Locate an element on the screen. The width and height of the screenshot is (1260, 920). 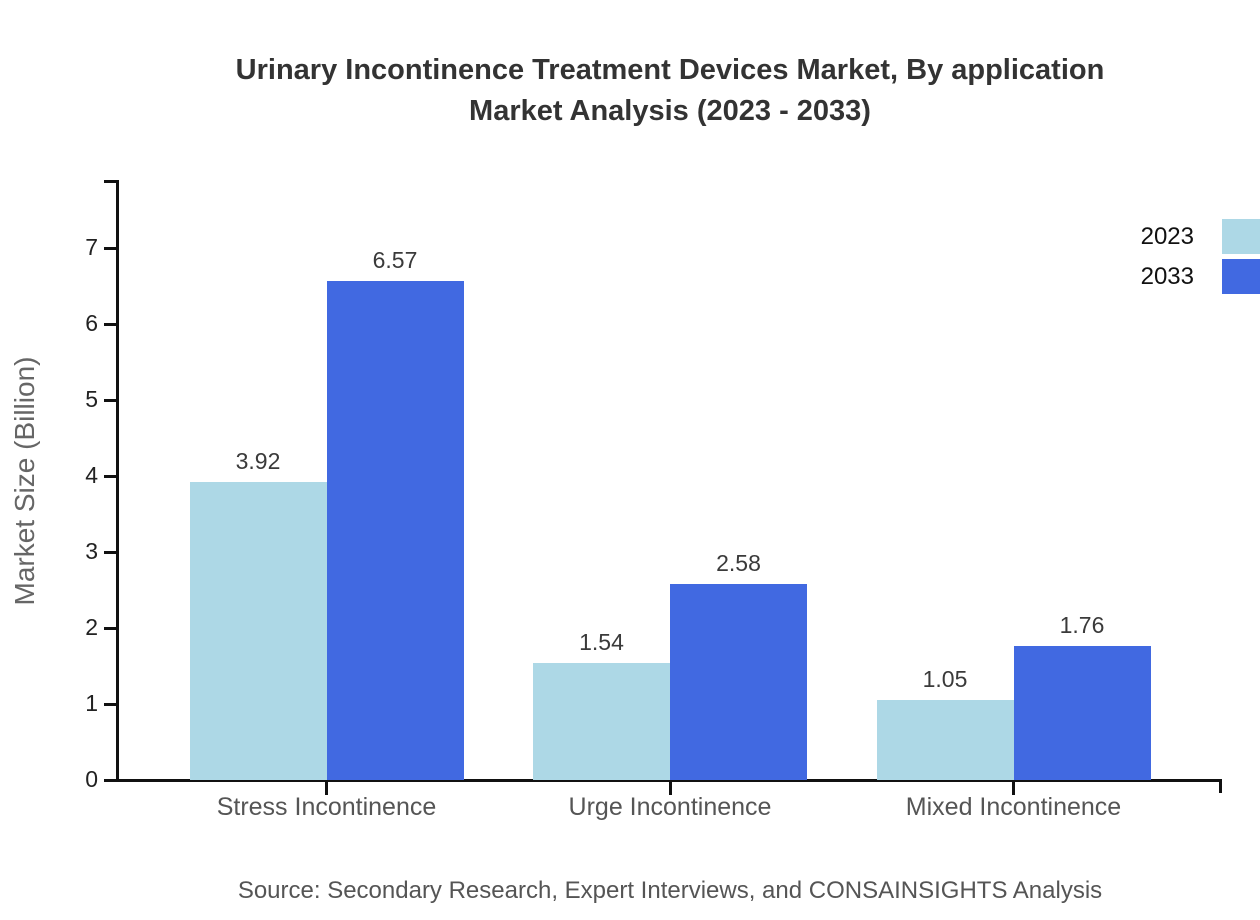
x-category-label: Mixed Incontinence is located at coordinates (1013, 807).